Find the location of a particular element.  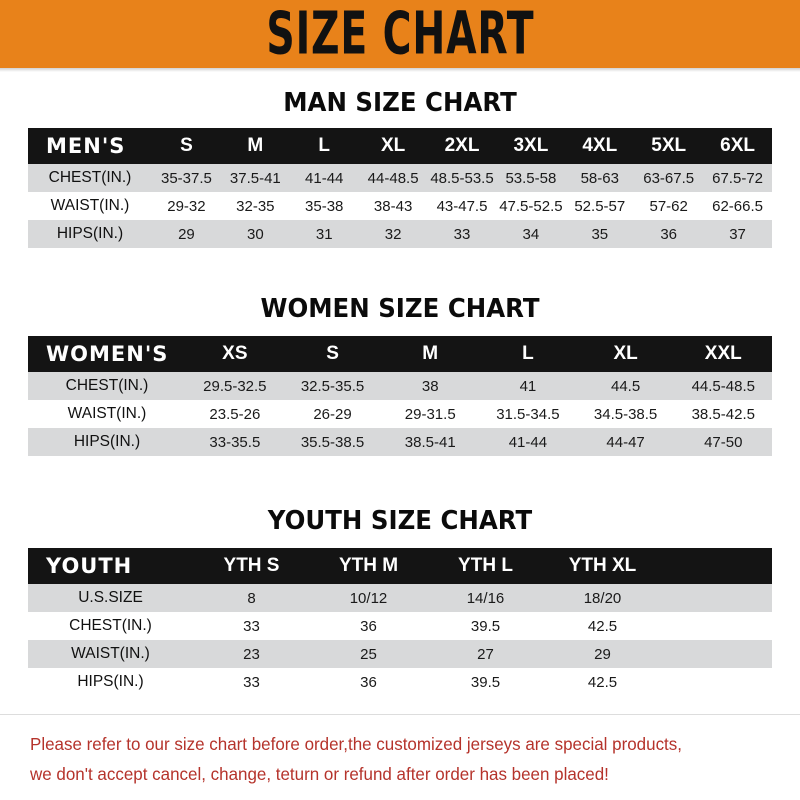

size-column-header: L is located at coordinates (324, 145).